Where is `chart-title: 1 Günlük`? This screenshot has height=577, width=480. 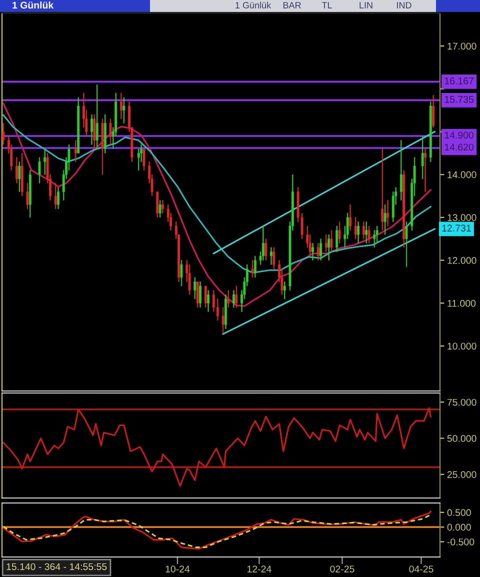 chart-title: 1 Günlük is located at coordinates (33, 5).